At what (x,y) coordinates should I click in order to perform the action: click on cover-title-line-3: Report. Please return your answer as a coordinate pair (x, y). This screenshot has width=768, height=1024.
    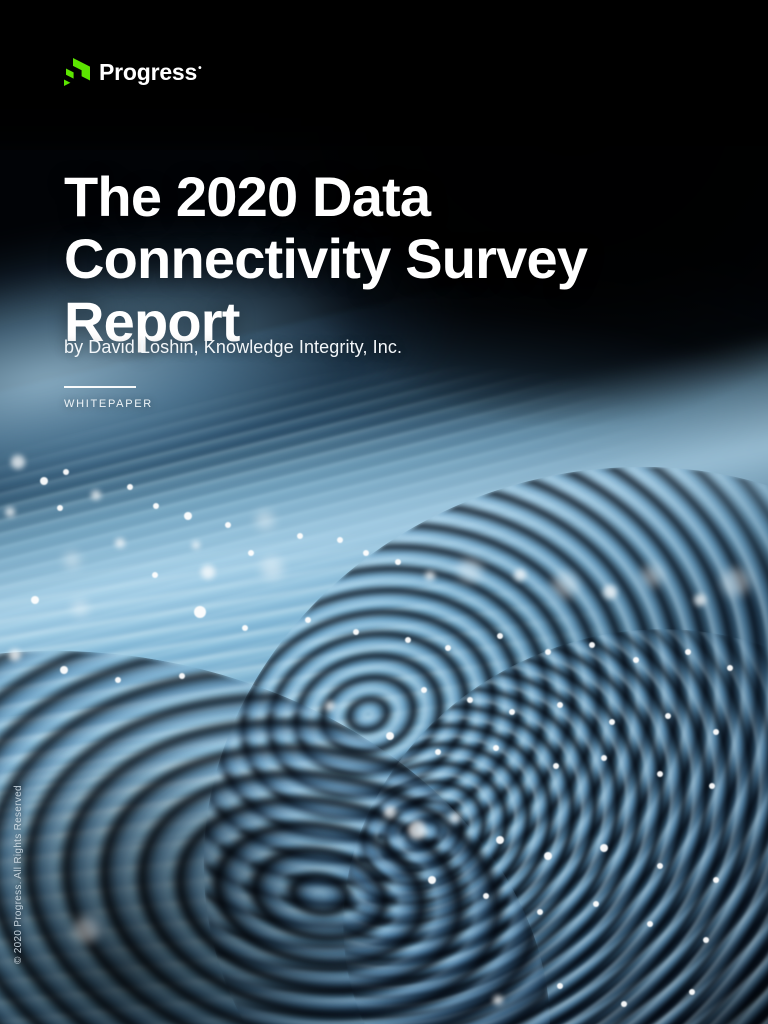
    Looking at the image, I should click on (152, 321).